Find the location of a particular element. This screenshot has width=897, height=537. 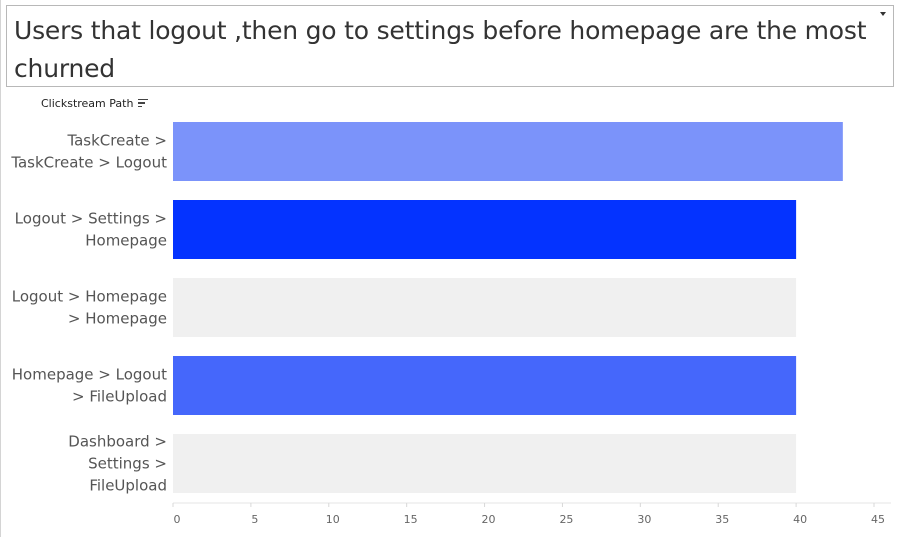

column-header: Clickstream Path is located at coordinates (95, 103).